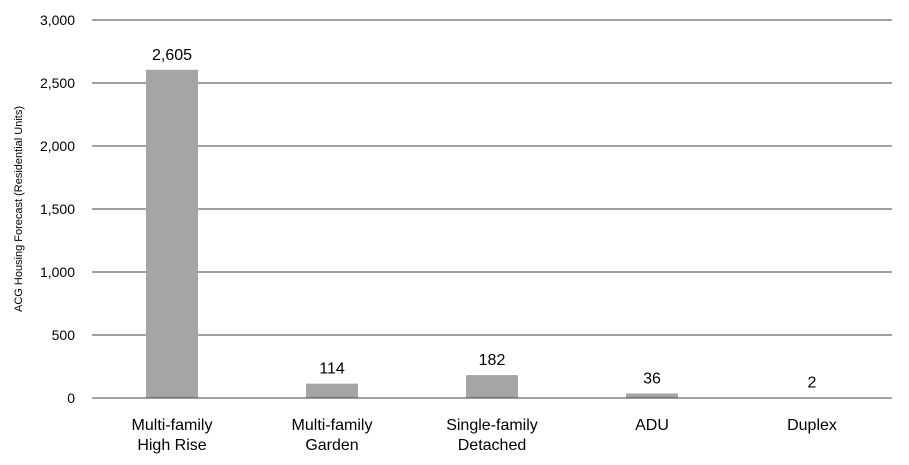 The height and width of the screenshot is (465, 909). I want to click on y-tick-label: 2,500, so click(57, 83).